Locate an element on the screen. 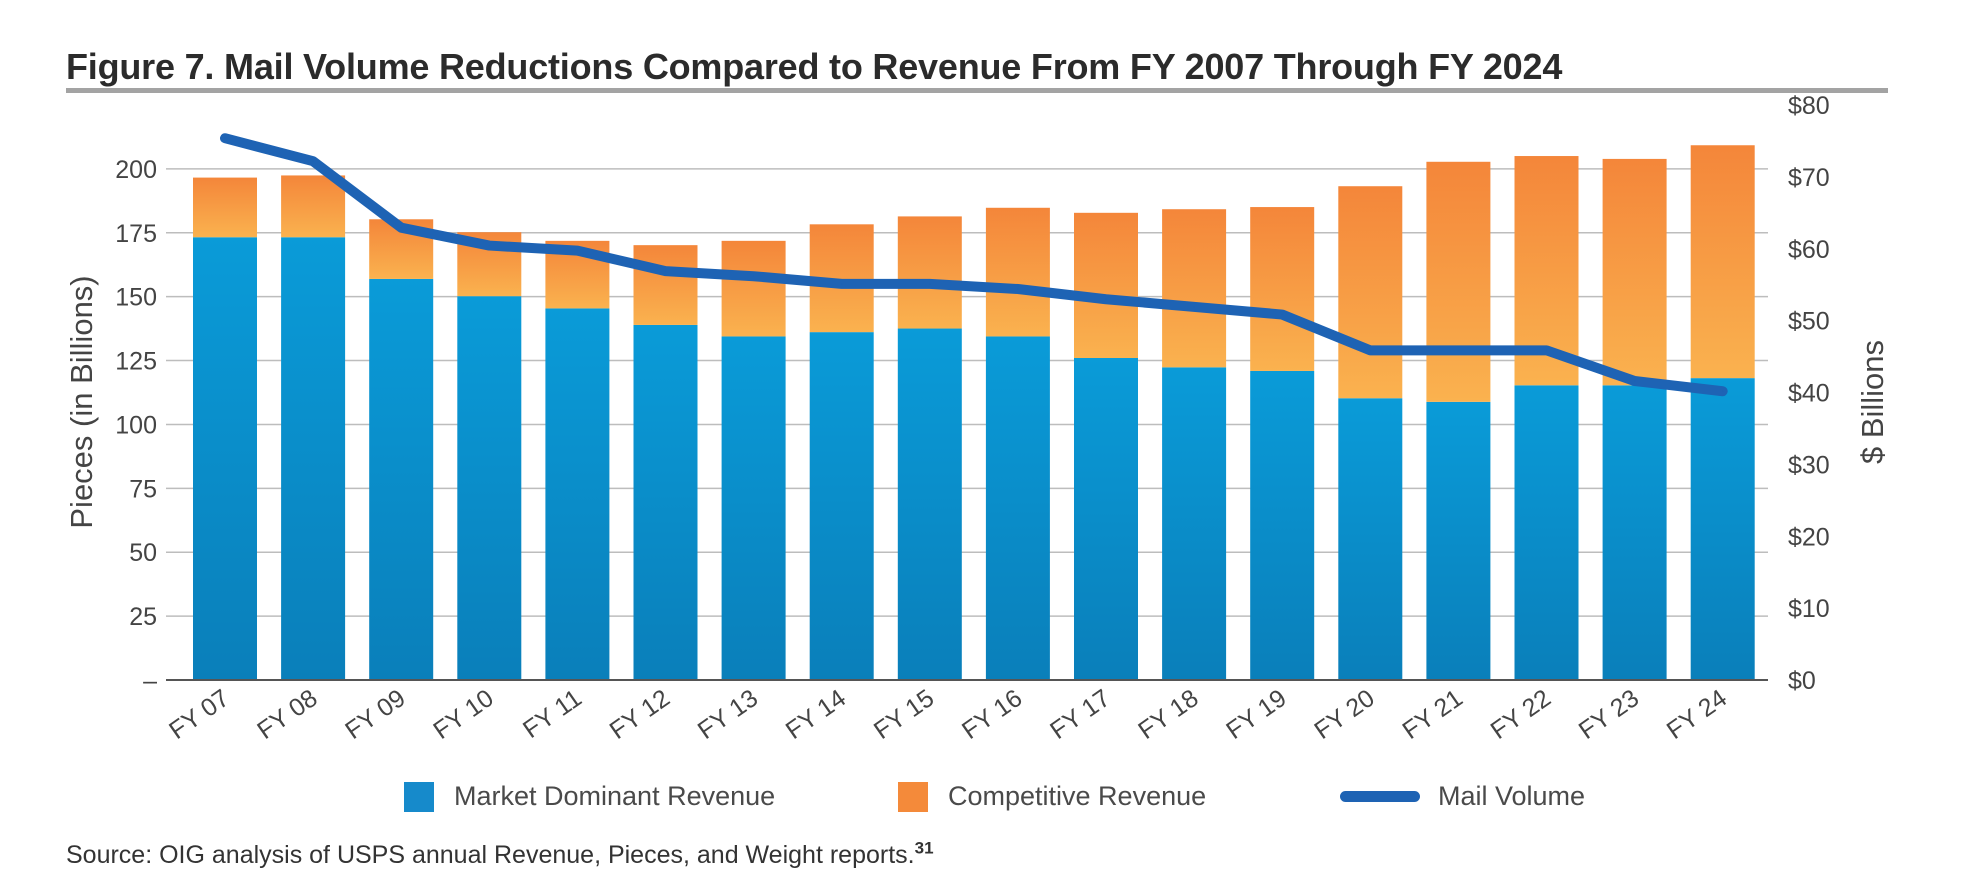  y-left-tick-label: 25 is located at coordinates (143, 617).